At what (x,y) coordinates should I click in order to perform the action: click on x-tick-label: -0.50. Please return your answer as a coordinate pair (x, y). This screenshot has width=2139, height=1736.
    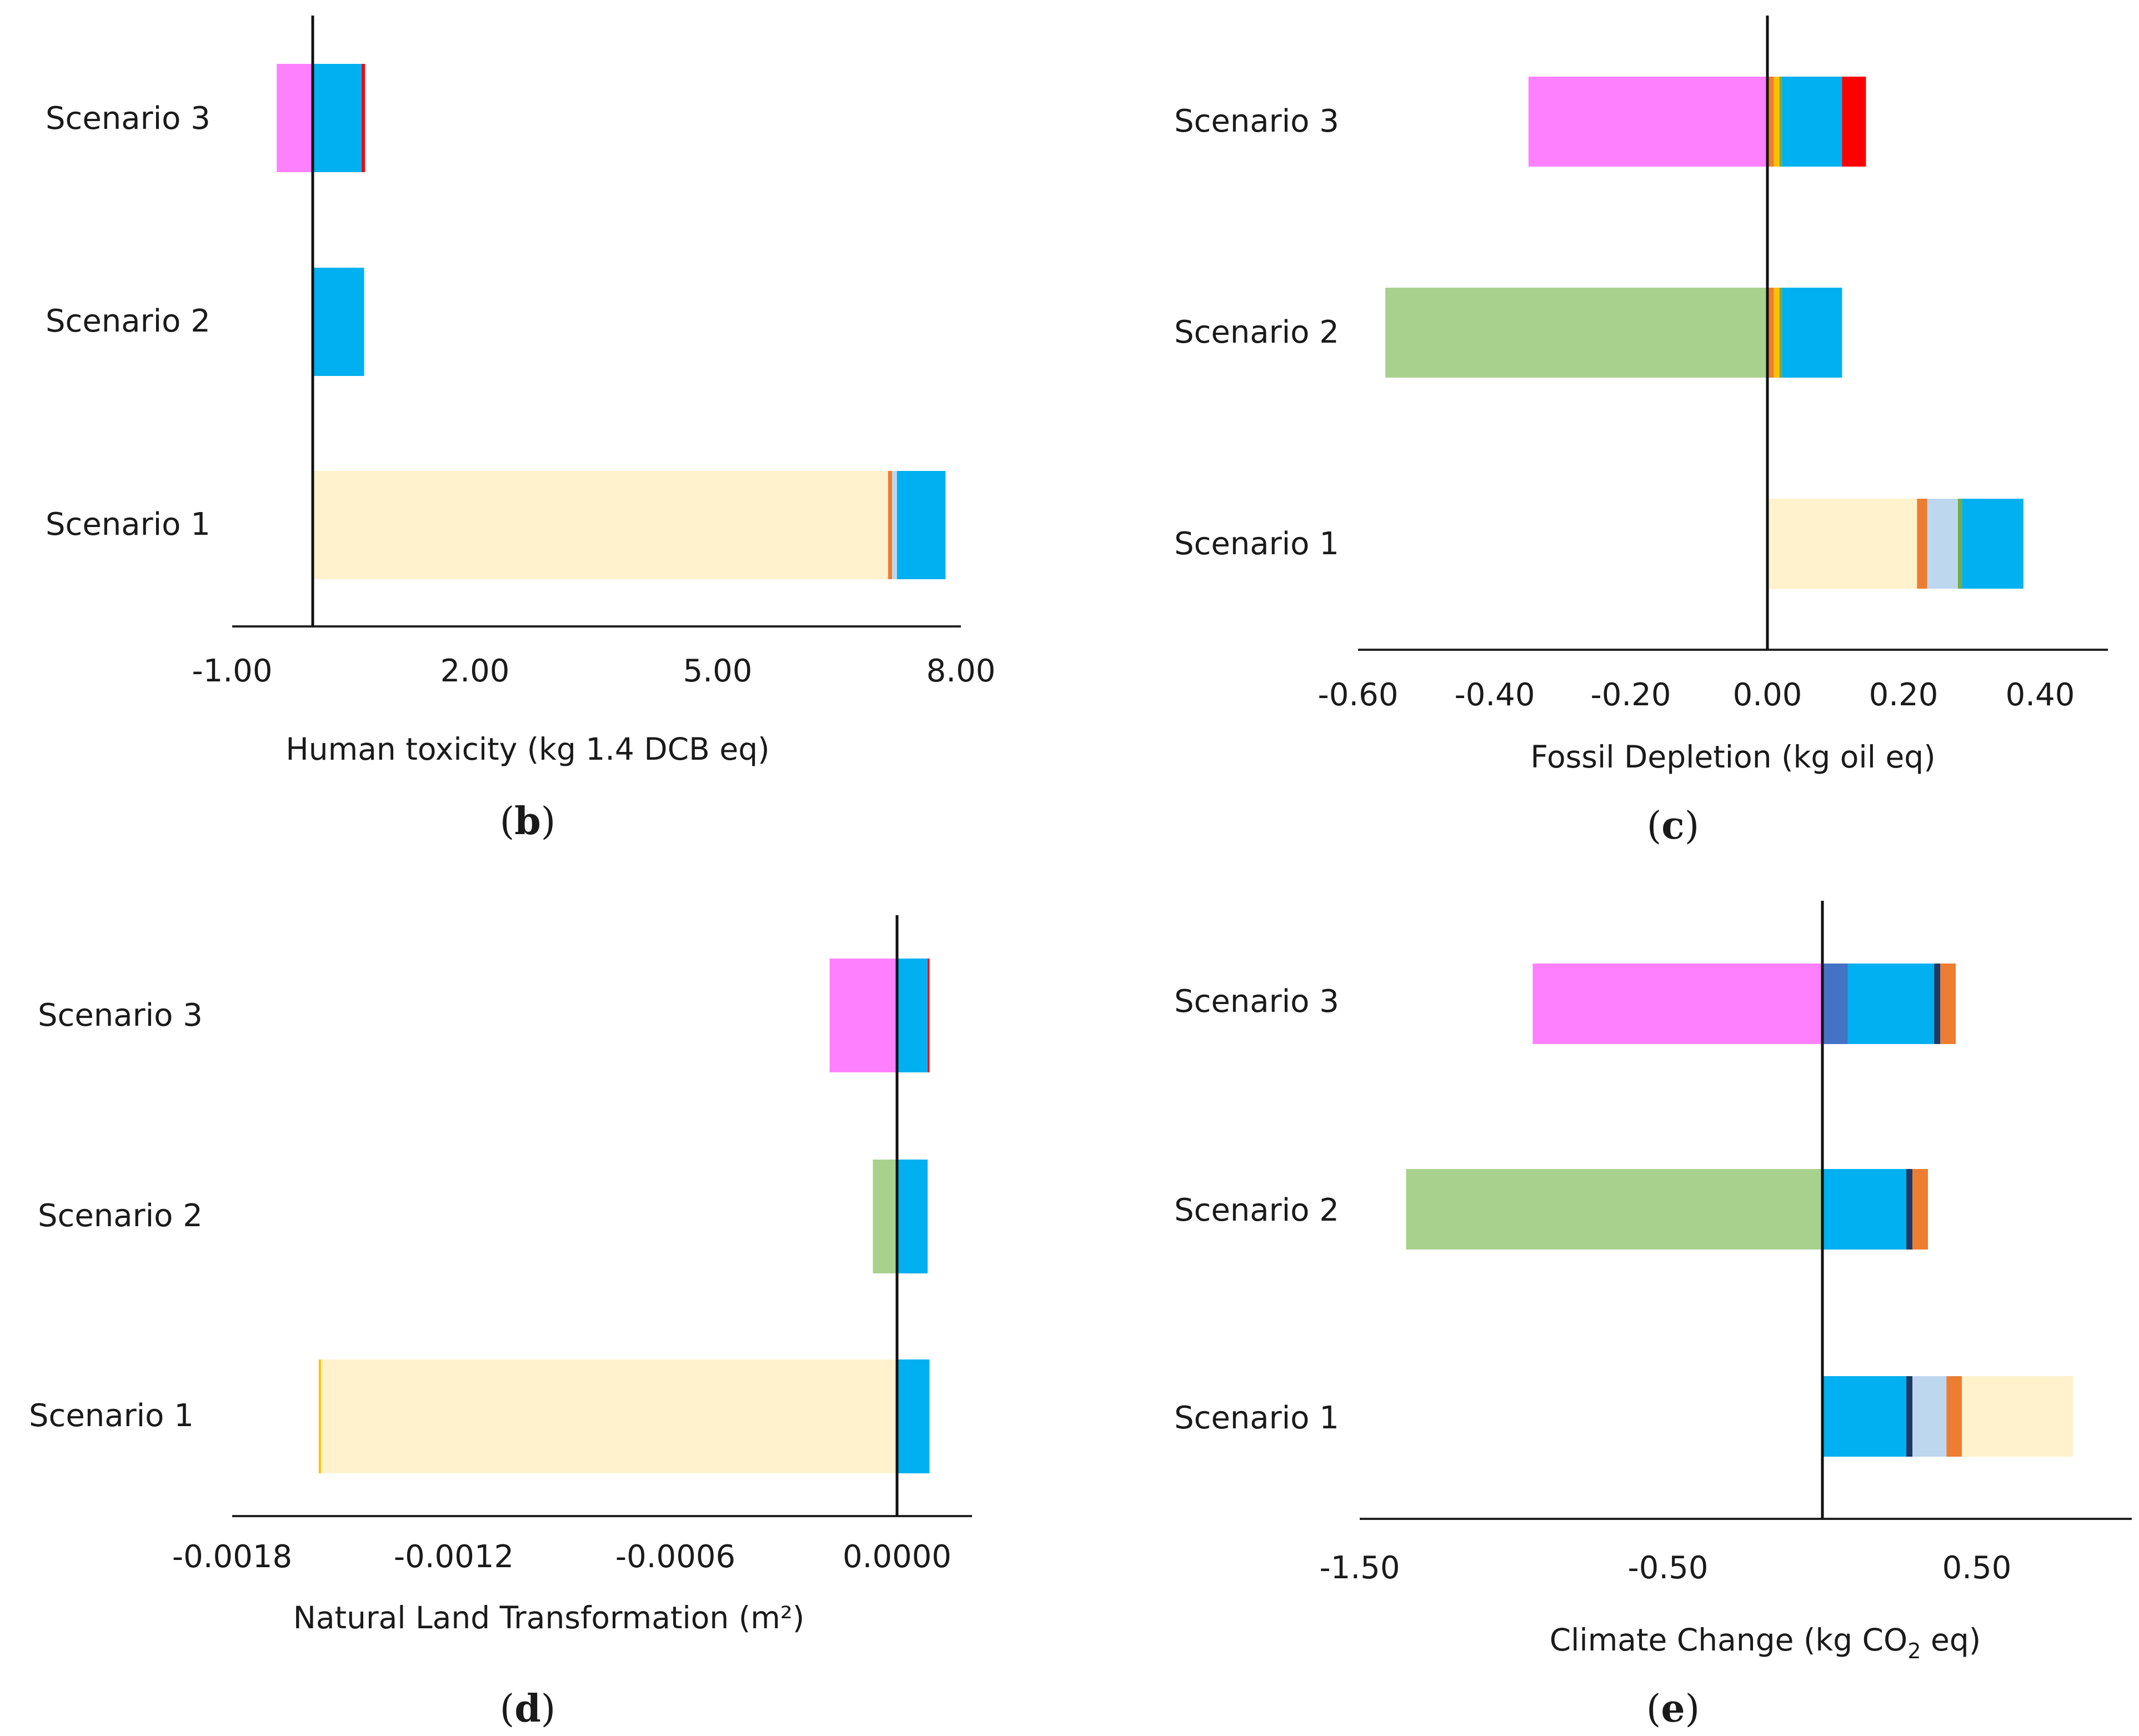
    Looking at the image, I should click on (1668, 1568).